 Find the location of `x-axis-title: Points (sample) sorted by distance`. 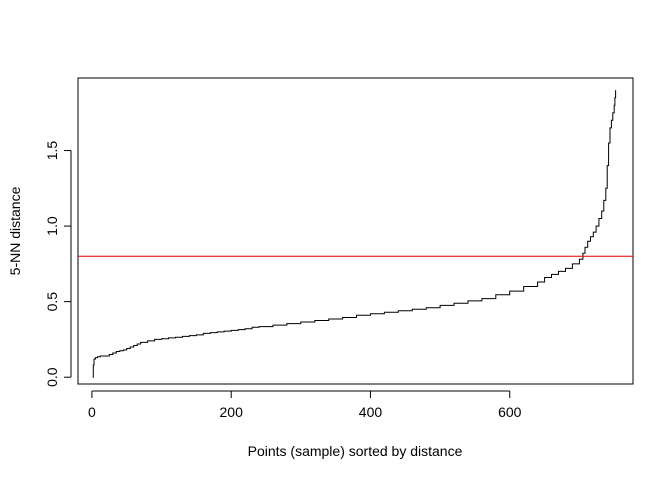

x-axis-title: Points (sample) sorted by distance is located at coordinates (355, 451).